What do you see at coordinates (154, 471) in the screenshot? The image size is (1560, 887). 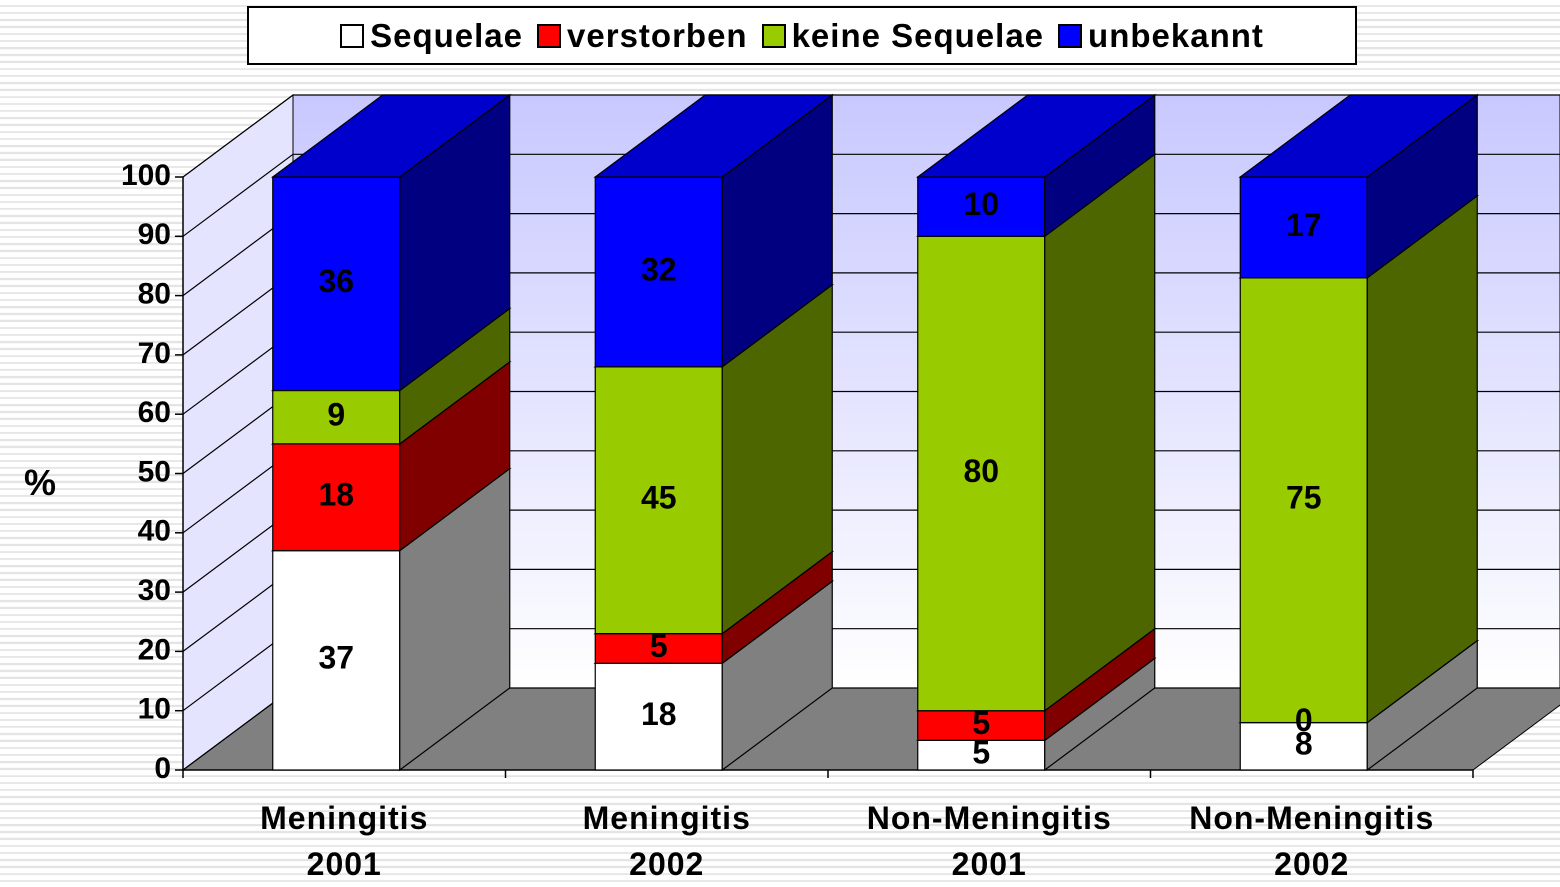 I see `y-tick-label: 50` at bounding box center [154, 471].